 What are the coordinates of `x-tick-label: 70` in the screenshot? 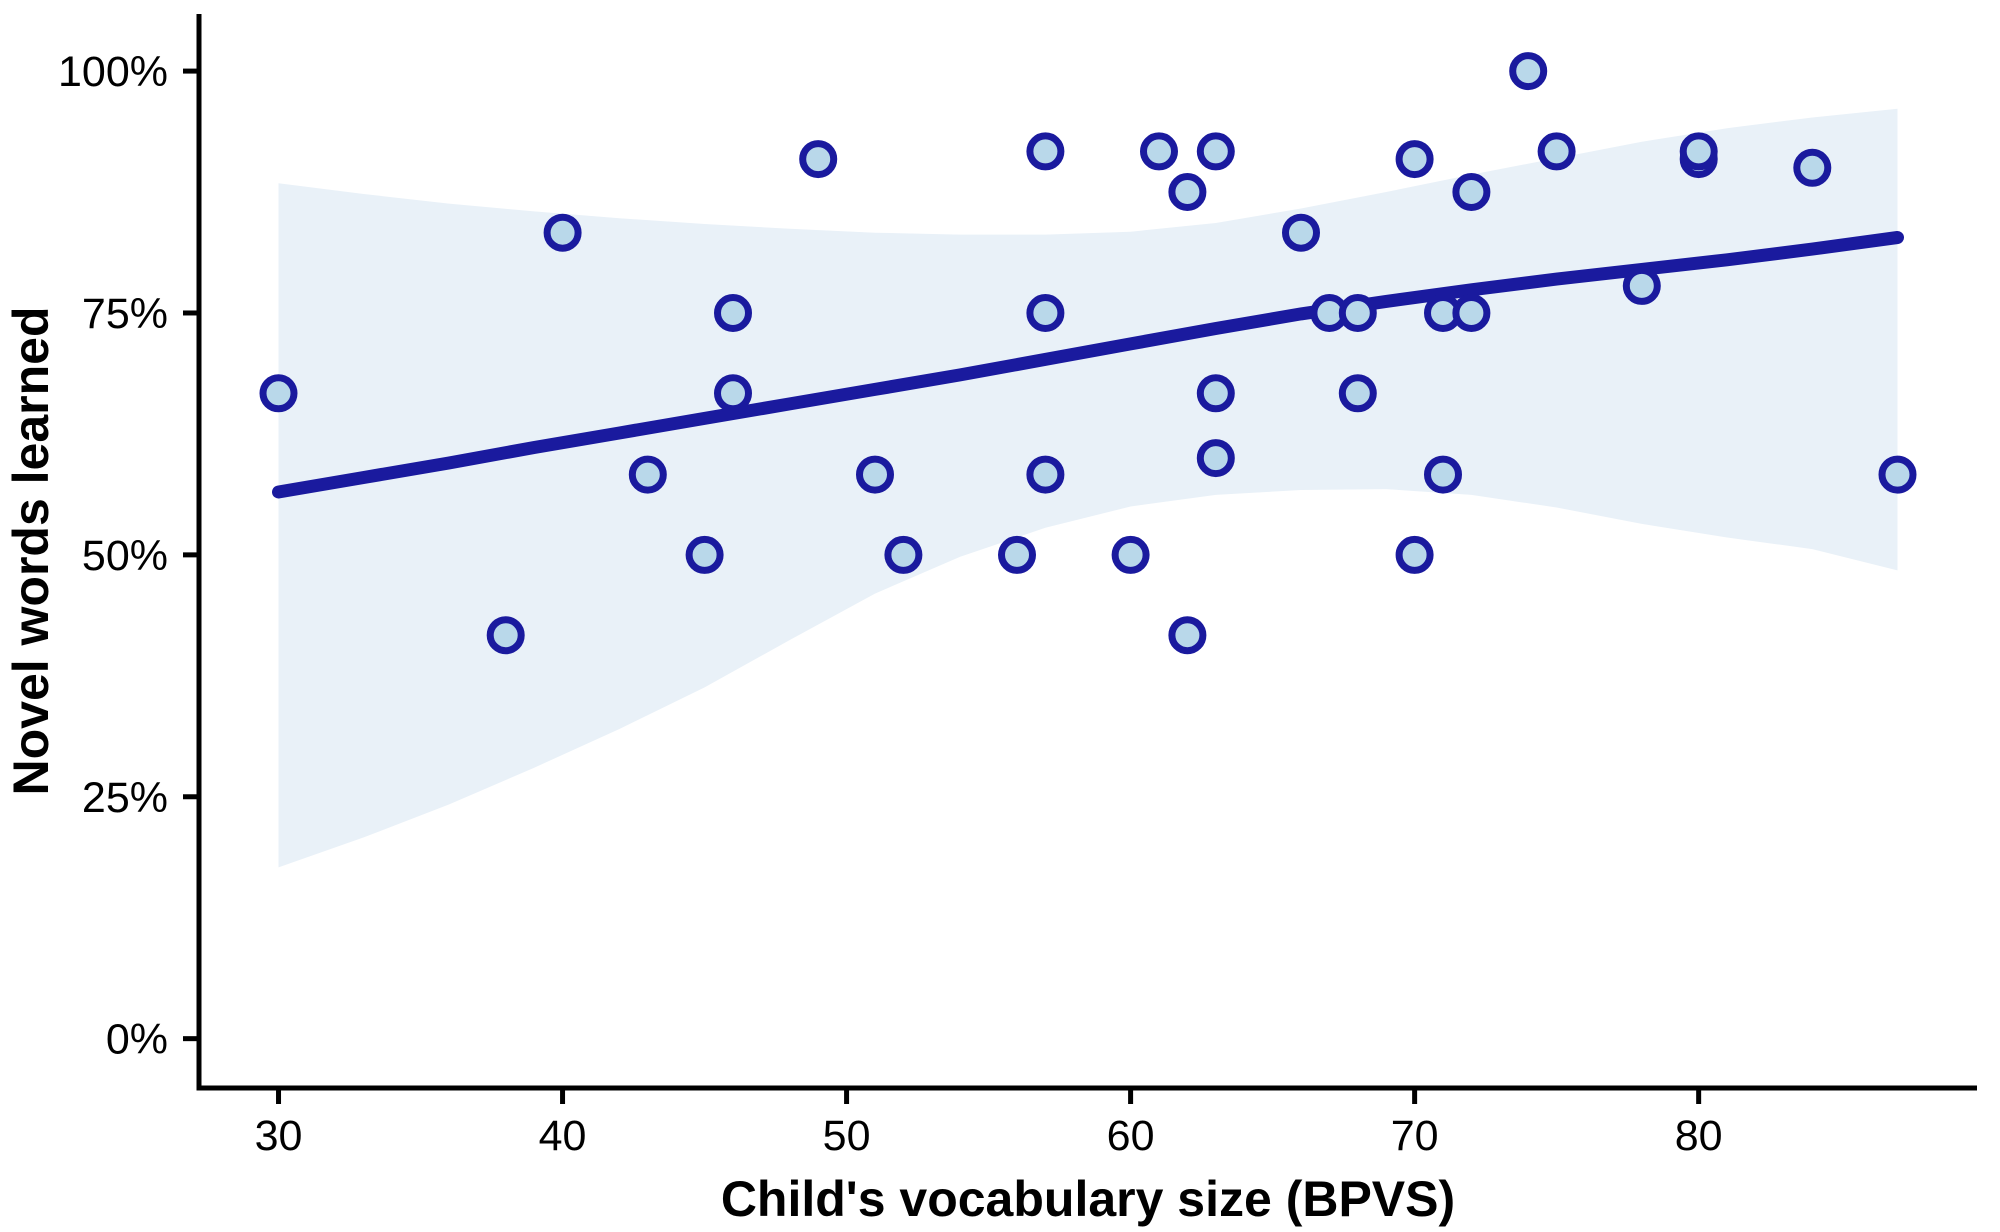 It's located at (1415, 1136).